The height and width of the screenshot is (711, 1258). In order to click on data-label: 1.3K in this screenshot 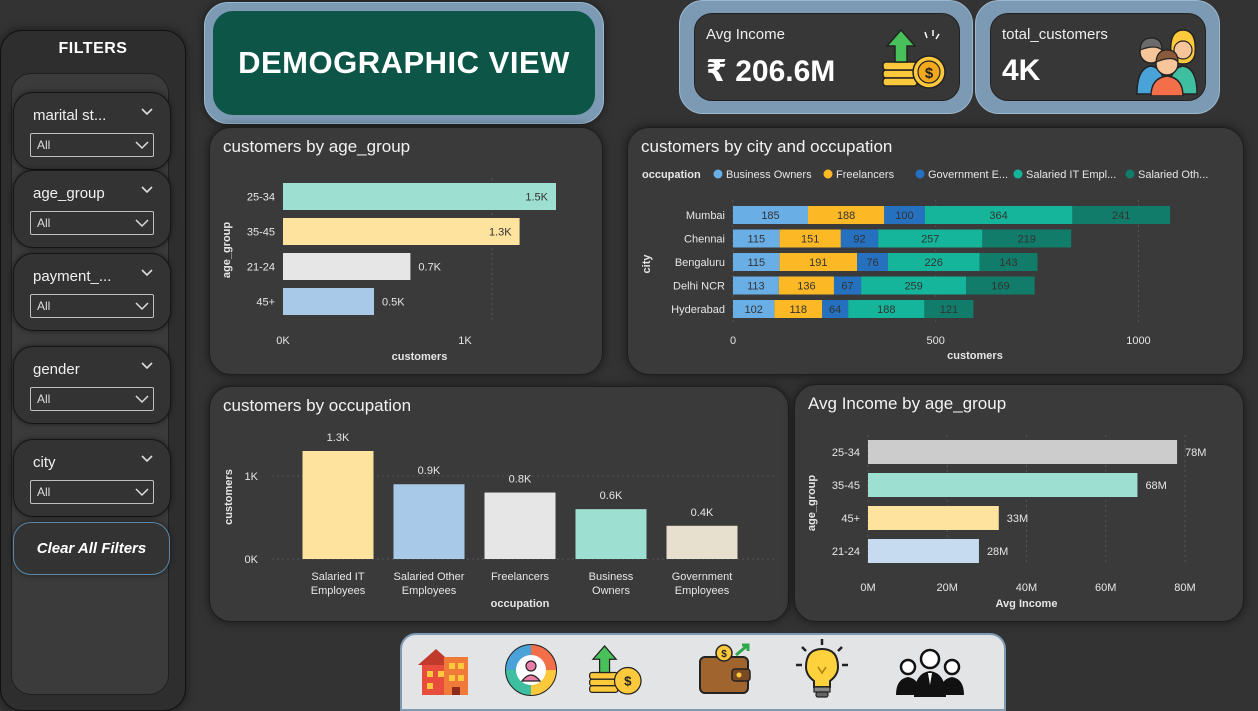, I will do `click(338, 438)`.